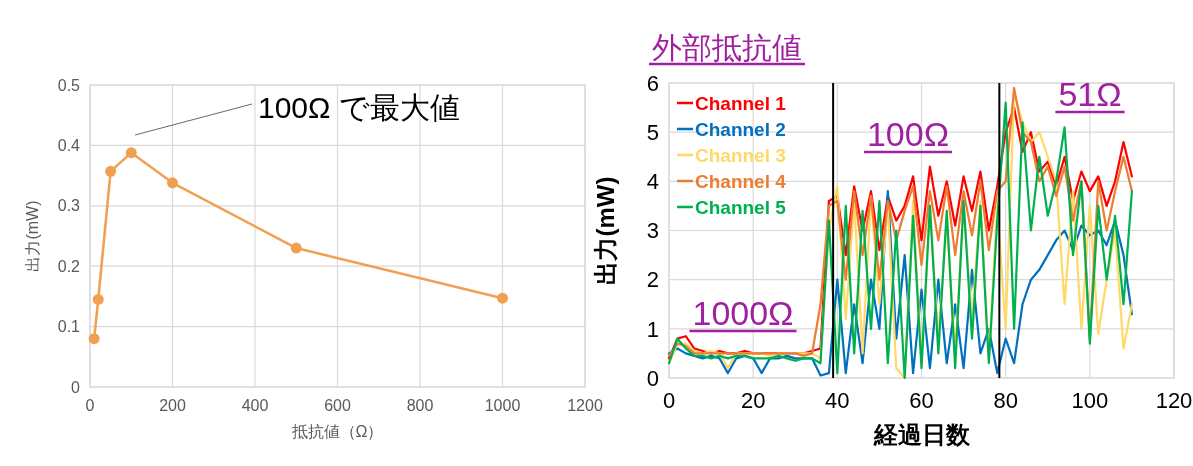  What do you see at coordinates (652, 182) in the screenshot?
I see `y-tick-label: 4` at bounding box center [652, 182].